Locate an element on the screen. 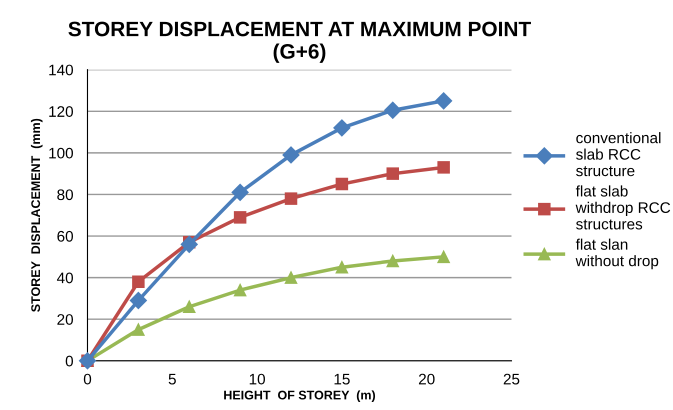 This screenshot has height=410, width=673. chart-title: STOREY DISPLACEMENT AT MAXIMUM POINT (G+6) is located at coordinates (299, 42).